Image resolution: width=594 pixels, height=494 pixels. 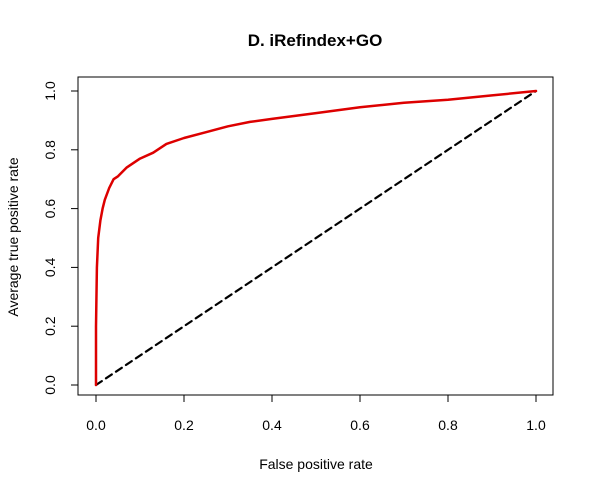 I want to click on x-tick-label: 1.0, so click(x=536, y=425).